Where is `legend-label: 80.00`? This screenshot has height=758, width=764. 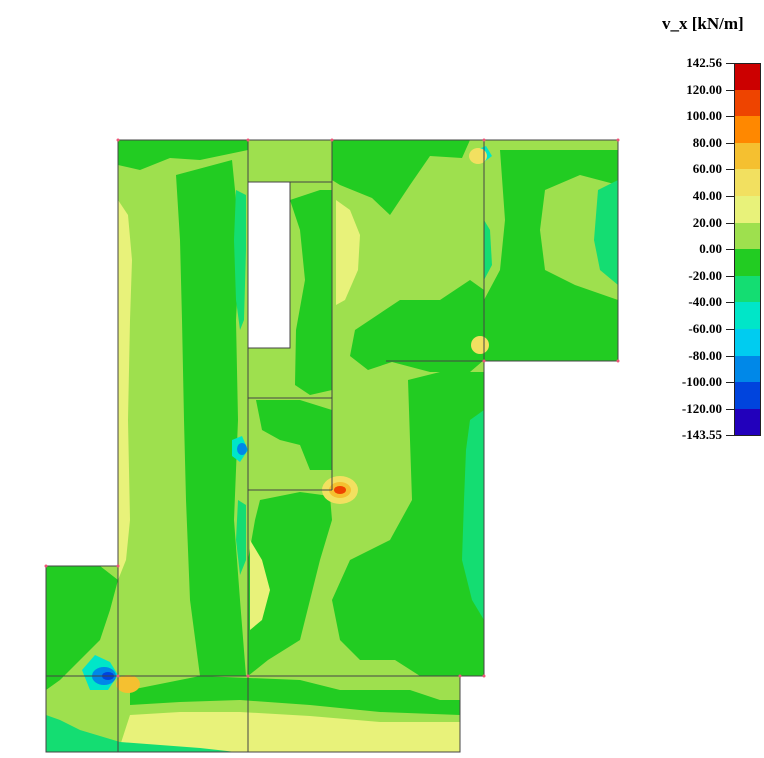 legend-label: 80.00 is located at coordinates (707, 142).